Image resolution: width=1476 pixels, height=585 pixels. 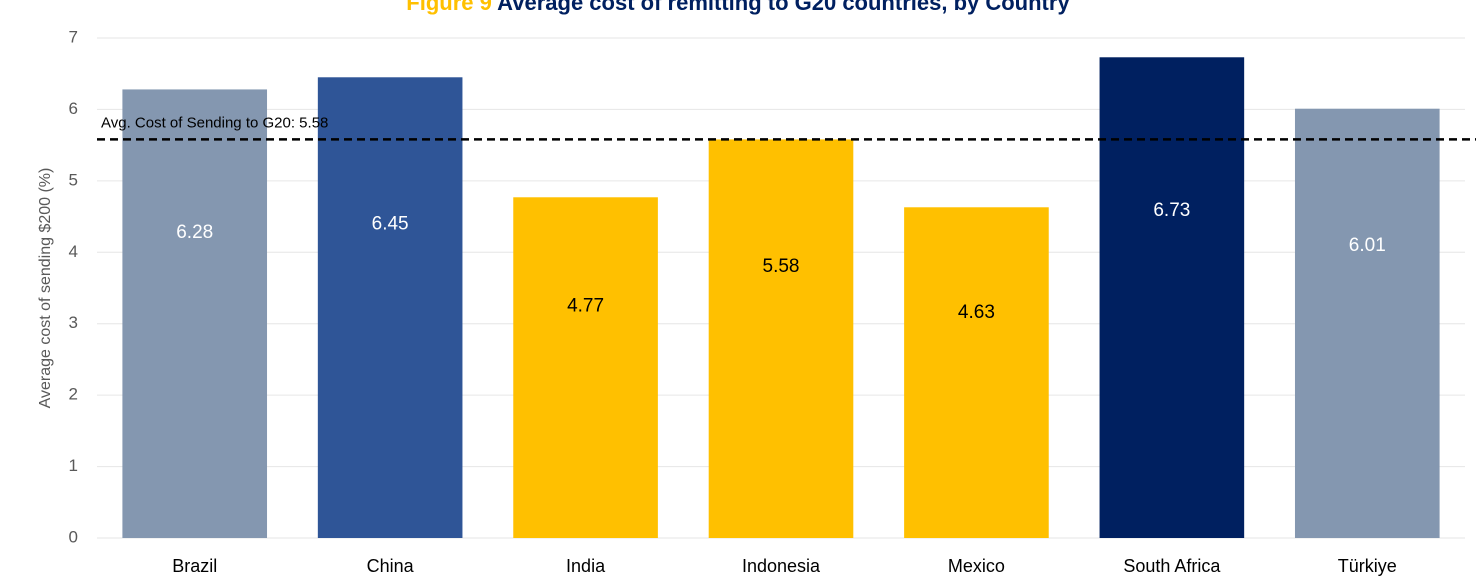 What do you see at coordinates (1367, 245) in the screenshot?
I see `value-label: 6.01` at bounding box center [1367, 245].